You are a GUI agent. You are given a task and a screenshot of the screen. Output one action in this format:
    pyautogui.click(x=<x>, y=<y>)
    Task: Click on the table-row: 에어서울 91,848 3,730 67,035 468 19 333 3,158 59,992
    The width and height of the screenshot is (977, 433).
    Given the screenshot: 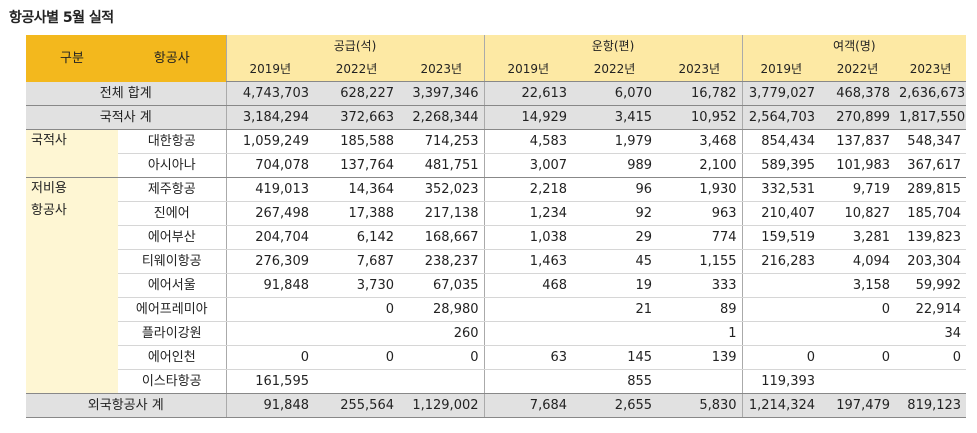 What is the action you would take?
    pyautogui.click(x=496, y=285)
    